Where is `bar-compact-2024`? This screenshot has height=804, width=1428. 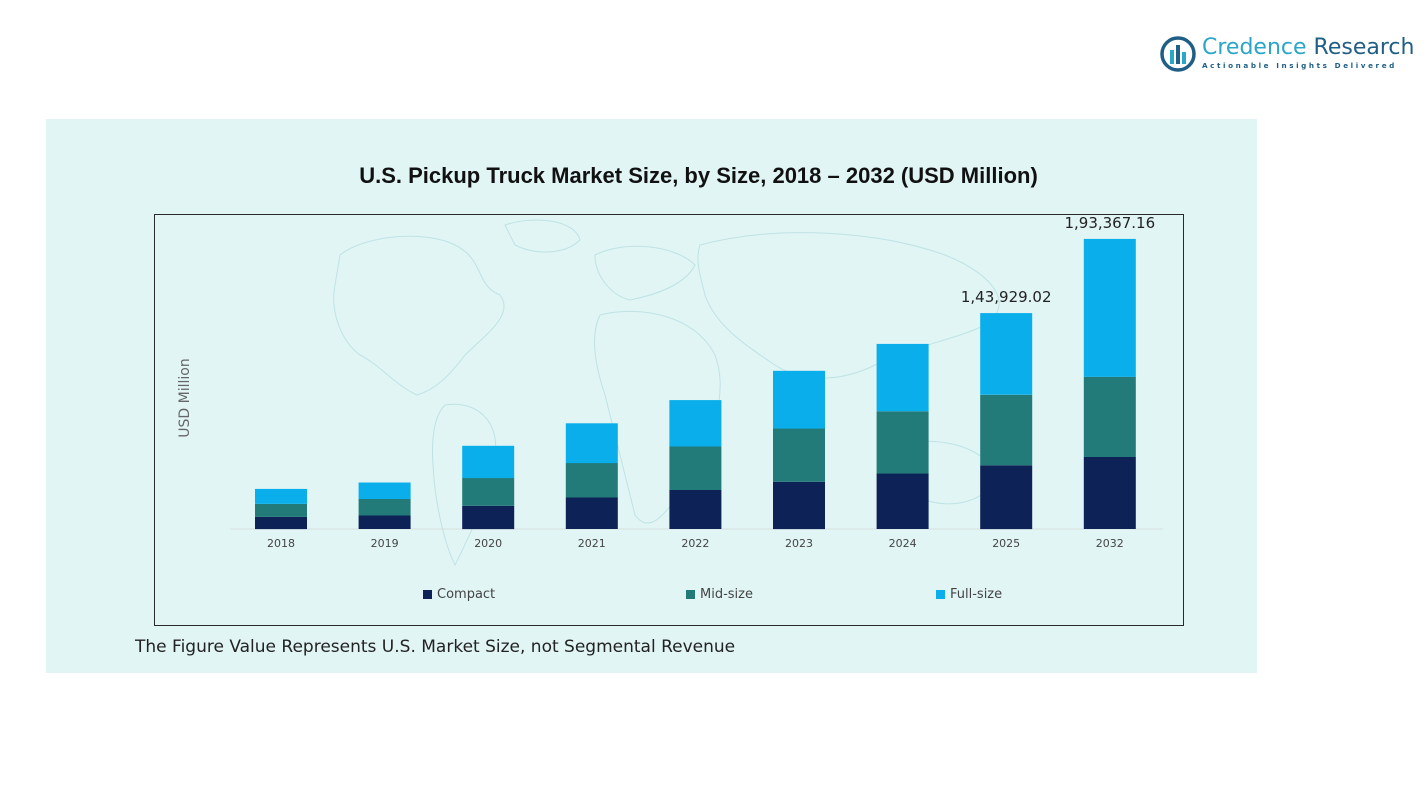
bar-compact-2024 is located at coordinates (902, 501).